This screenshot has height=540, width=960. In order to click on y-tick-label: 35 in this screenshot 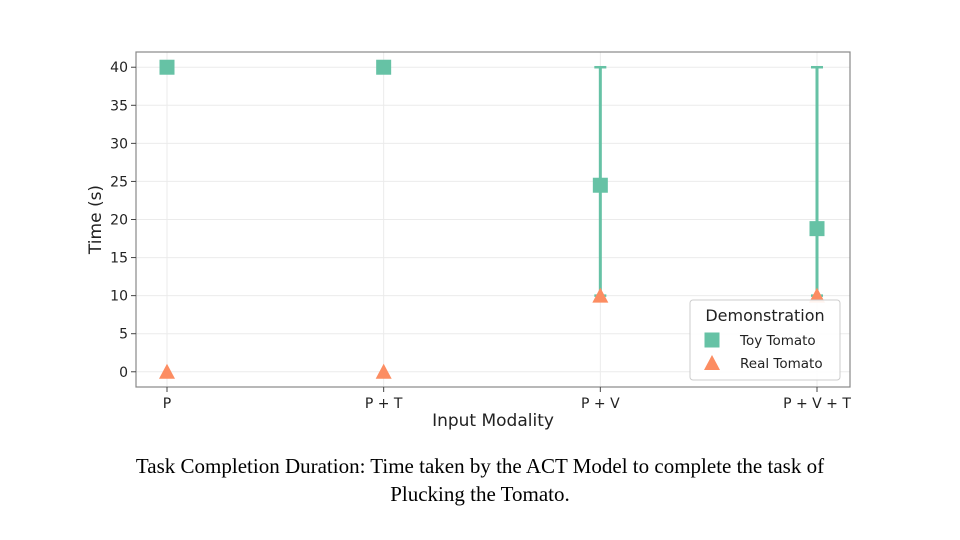, I will do `click(119, 106)`.